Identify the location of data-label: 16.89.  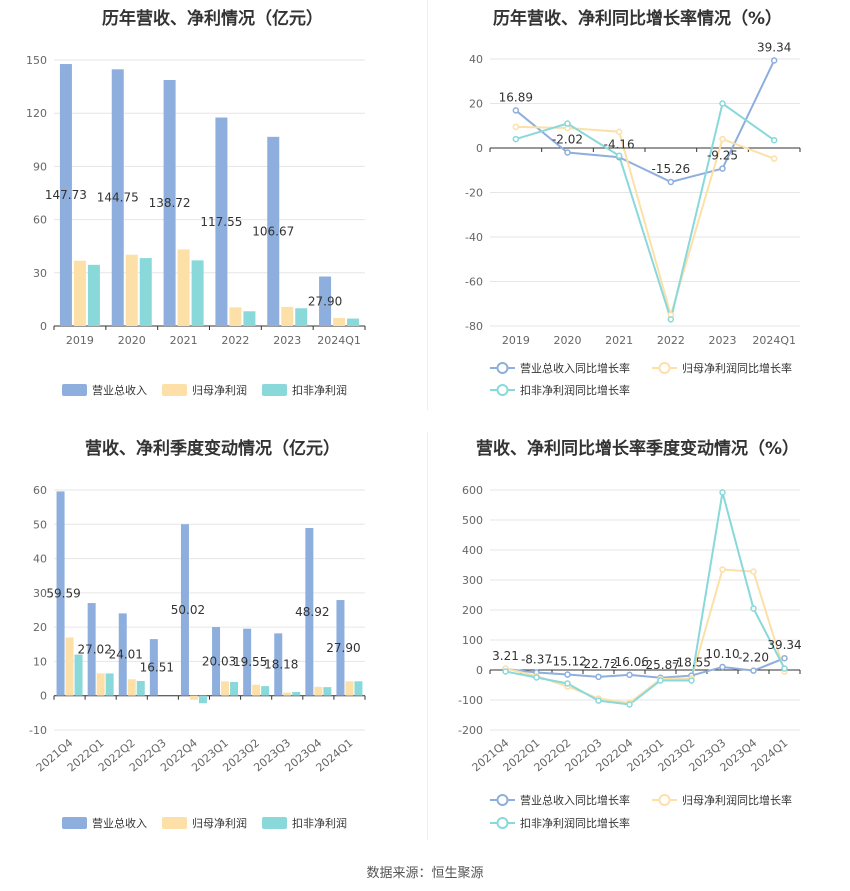
(516, 97).